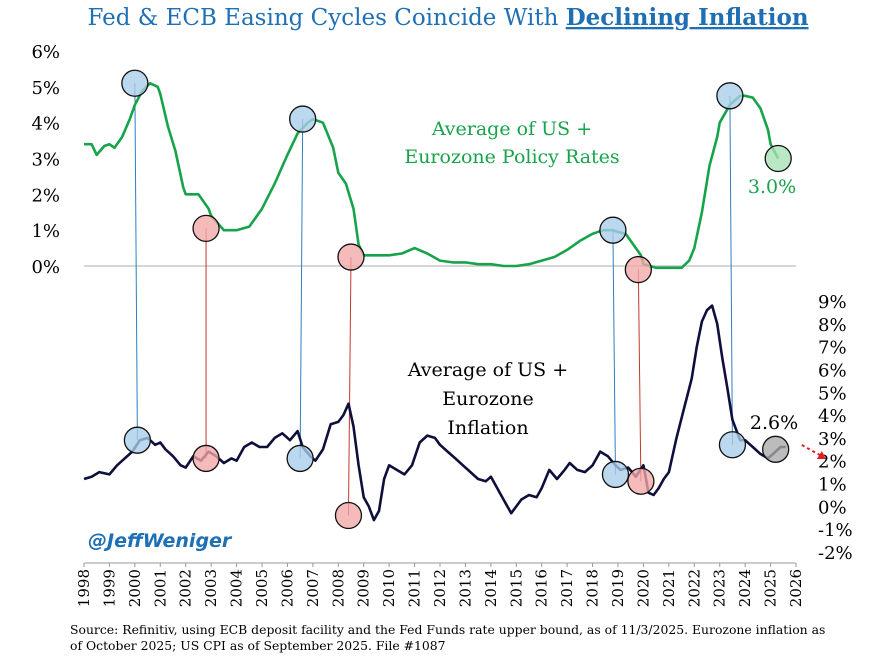  Describe the element at coordinates (326, 18) in the screenshot. I see `chart-title-main: Fed & ECB Easing Cycles Coincide With` at that location.